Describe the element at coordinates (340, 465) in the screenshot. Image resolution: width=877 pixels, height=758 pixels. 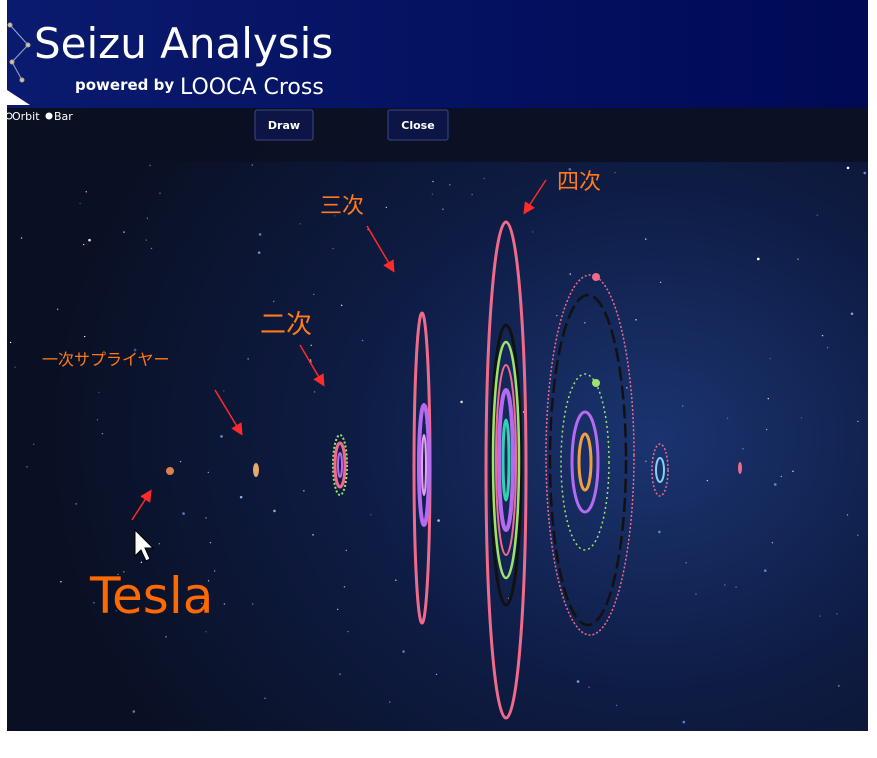
I see `tier2-orbit` at that location.